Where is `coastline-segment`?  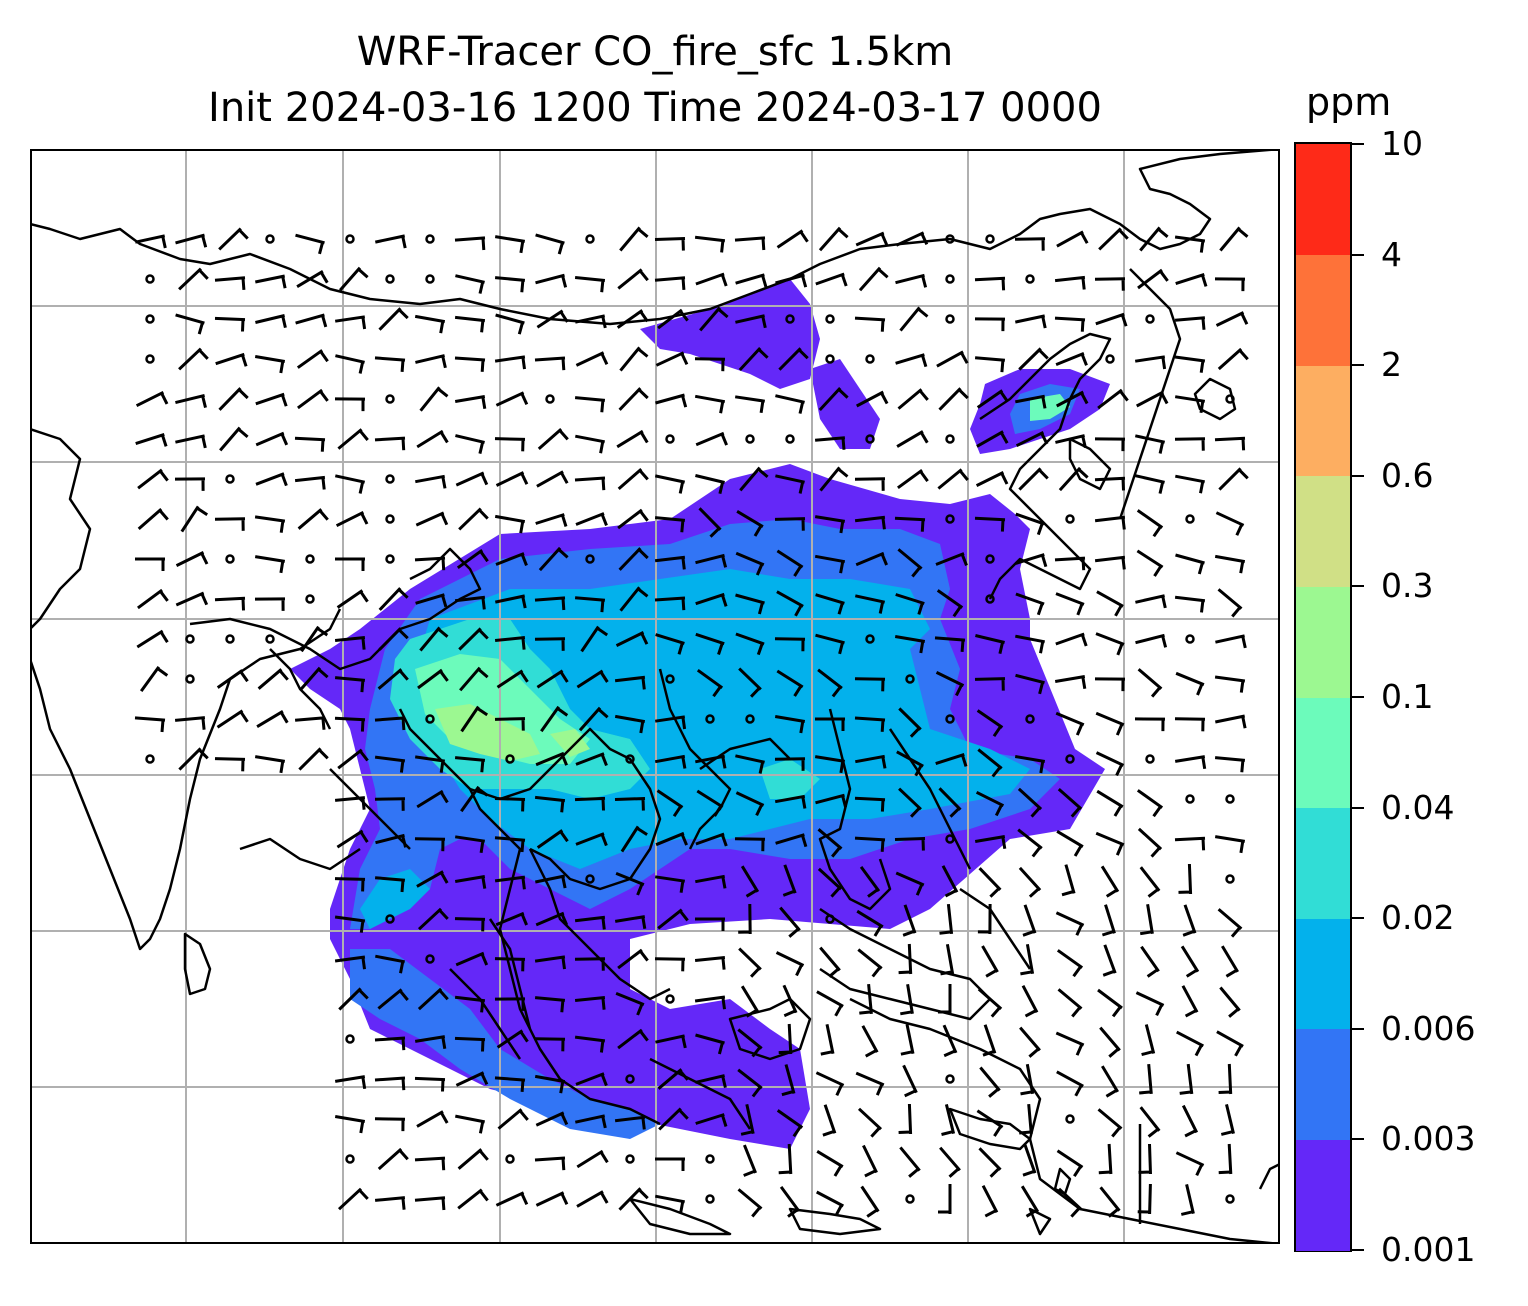
coastline-segment is located at coordinates (700, 1093).